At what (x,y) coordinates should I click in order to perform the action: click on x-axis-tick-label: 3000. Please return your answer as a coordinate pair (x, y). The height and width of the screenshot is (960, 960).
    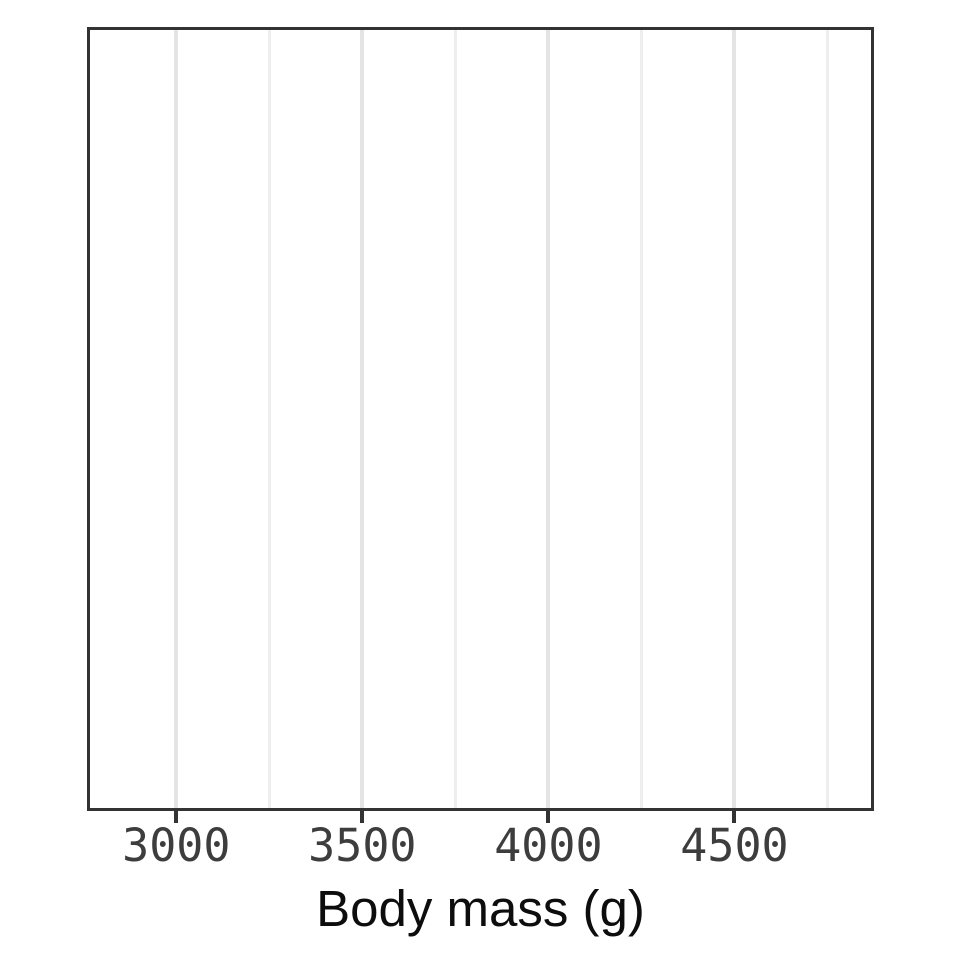
    Looking at the image, I should click on (176, 845).